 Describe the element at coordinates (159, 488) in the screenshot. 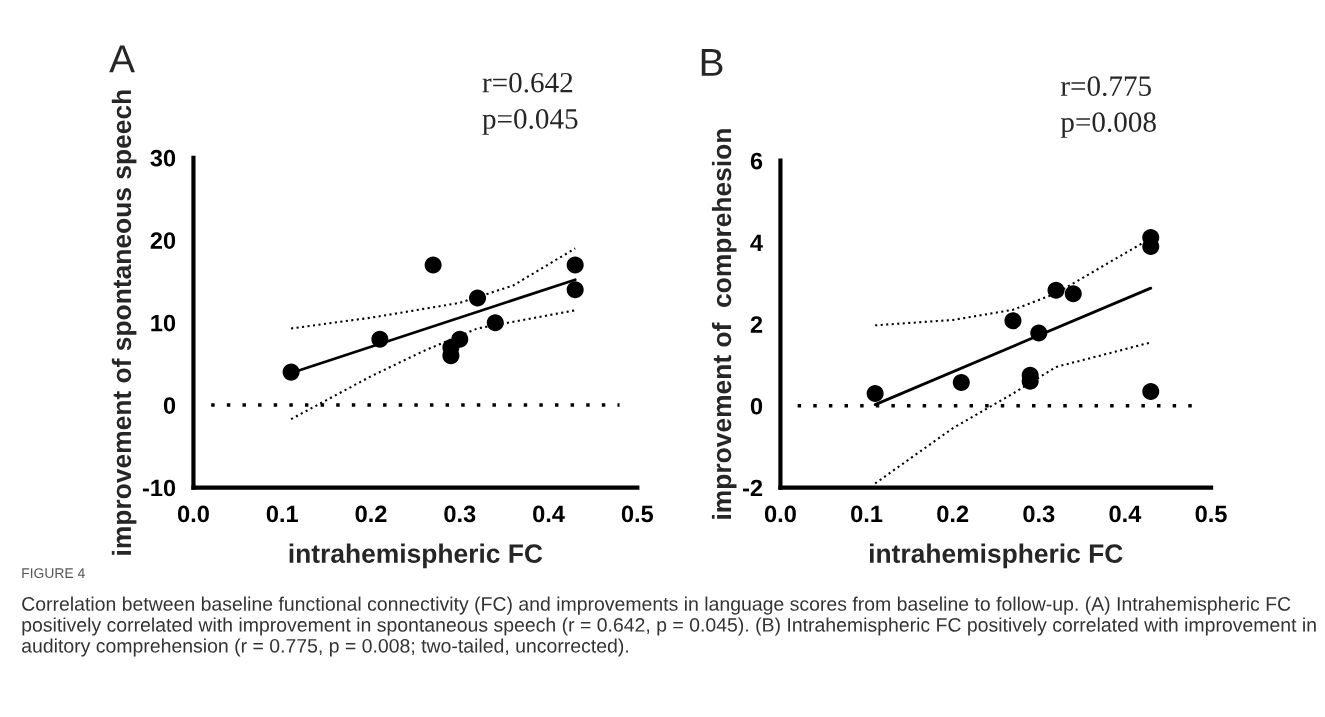

I see `y-tick-label: -10` at that location.